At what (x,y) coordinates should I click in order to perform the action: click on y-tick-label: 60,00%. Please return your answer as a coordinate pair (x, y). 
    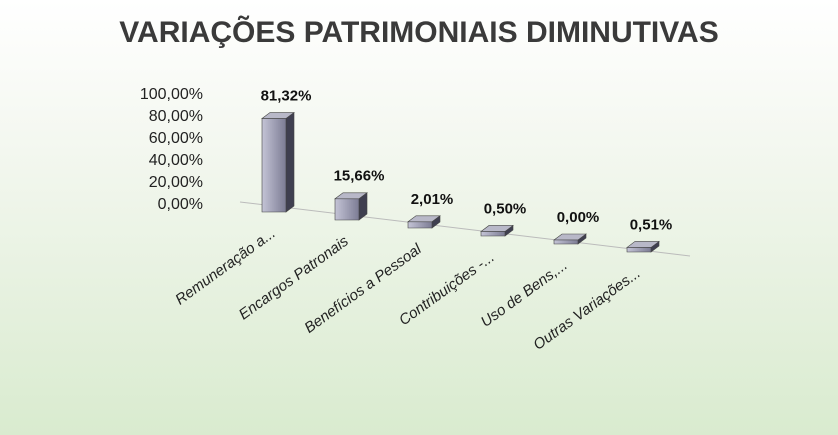
    Looking at the image, I should click on (176, 138).